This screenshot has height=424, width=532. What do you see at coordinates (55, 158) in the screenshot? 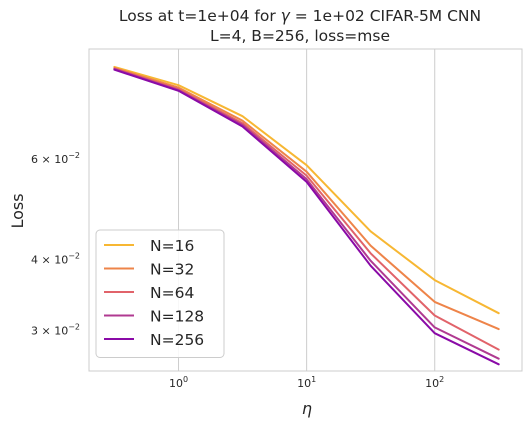
I see `y-tick-label: 6 × 10⁻²` at bounding box center [55, 158].